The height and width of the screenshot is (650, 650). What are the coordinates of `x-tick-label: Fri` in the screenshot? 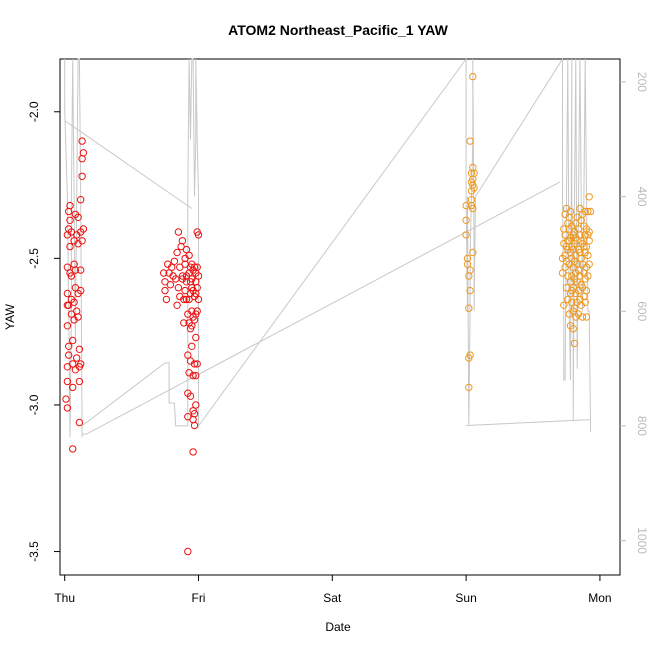 It's located at (198, 598).